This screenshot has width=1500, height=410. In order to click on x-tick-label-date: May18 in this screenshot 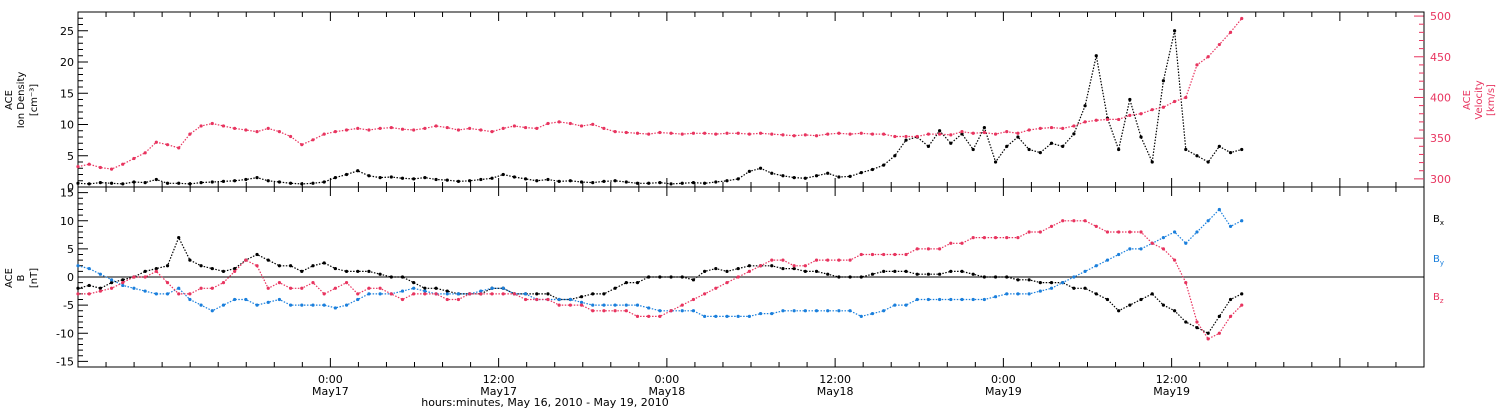, I will do `click(835, 391)`.